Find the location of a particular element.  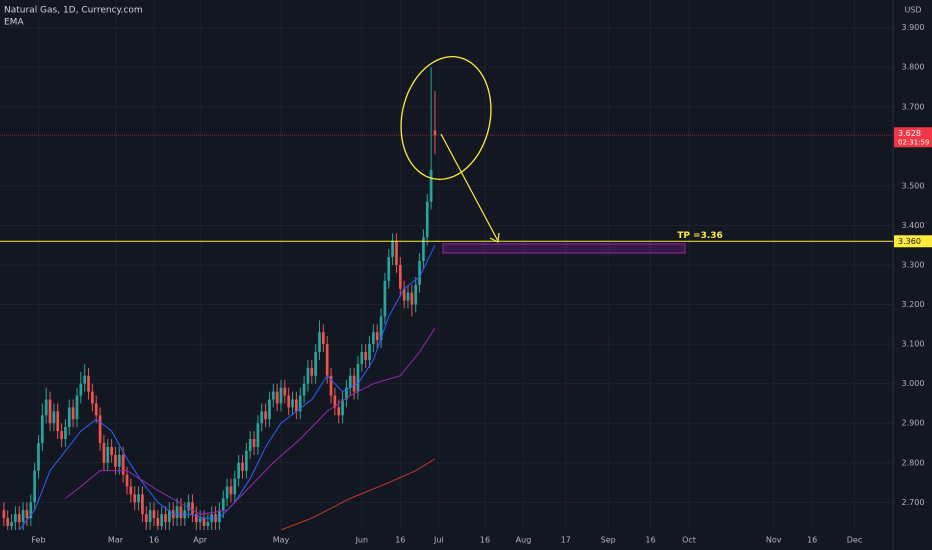

y-tick-label: 3.000 is located at coordinates (913, 383).